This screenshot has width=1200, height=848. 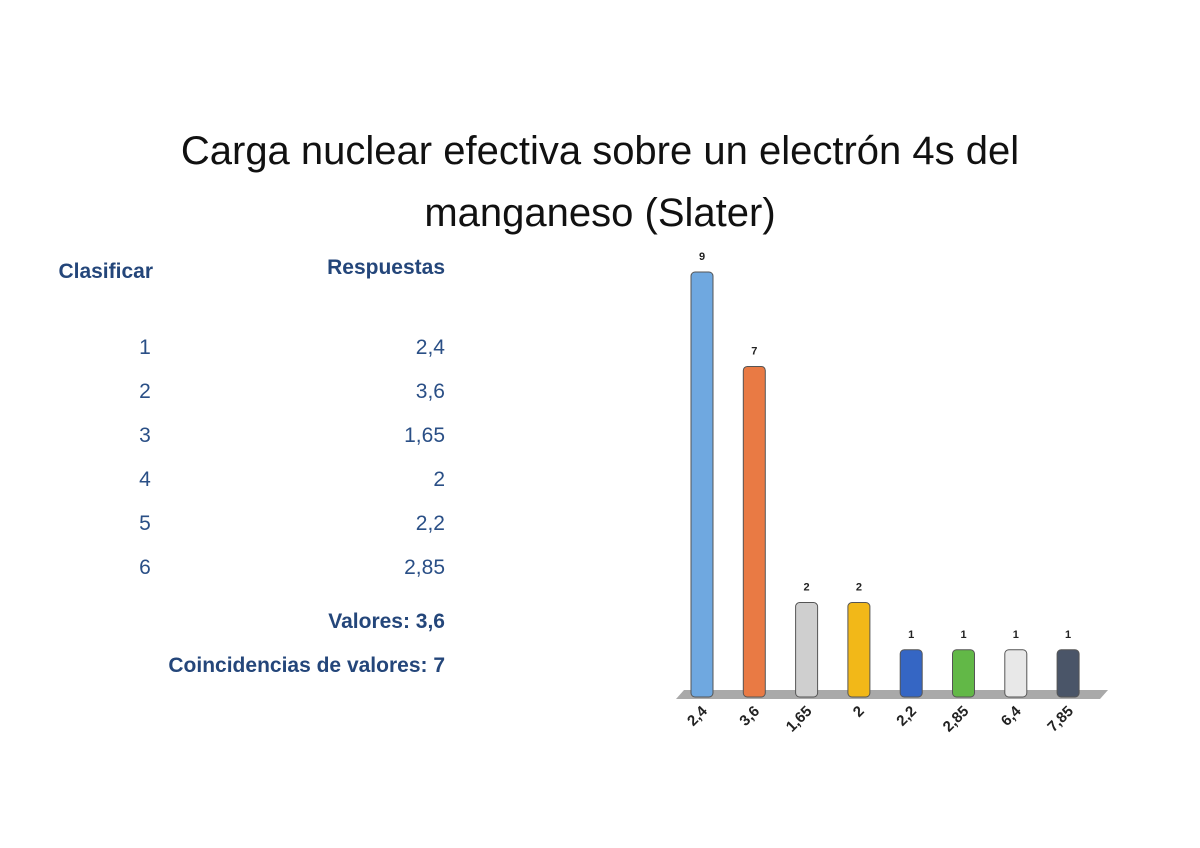 What do you see at coordinates (424, 435) in the screenshot?
I see `table-cell: 1,65` at bounding box center [424, 435].